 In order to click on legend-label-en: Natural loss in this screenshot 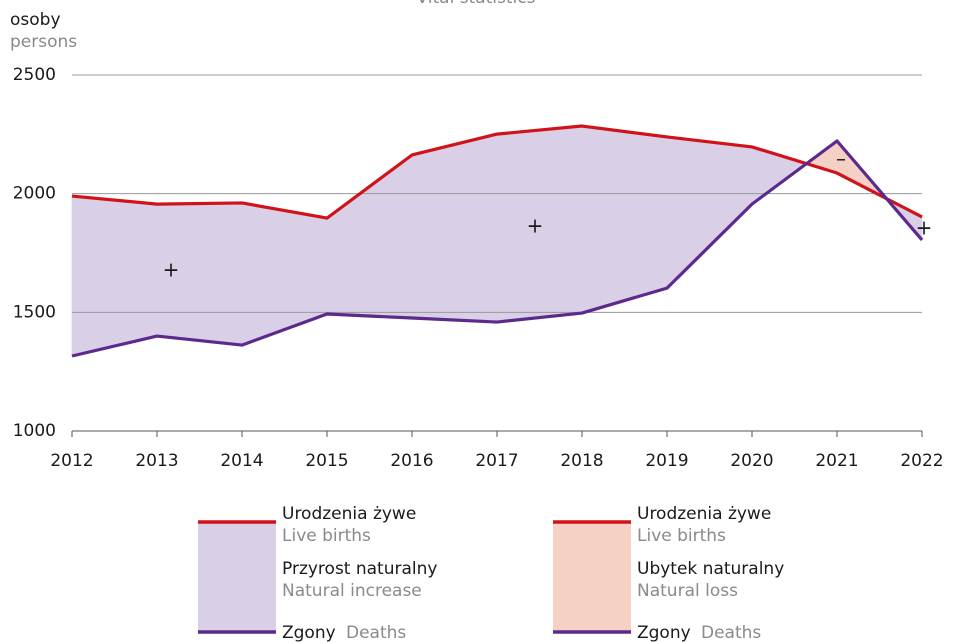, I will do `click(687, 591)`.